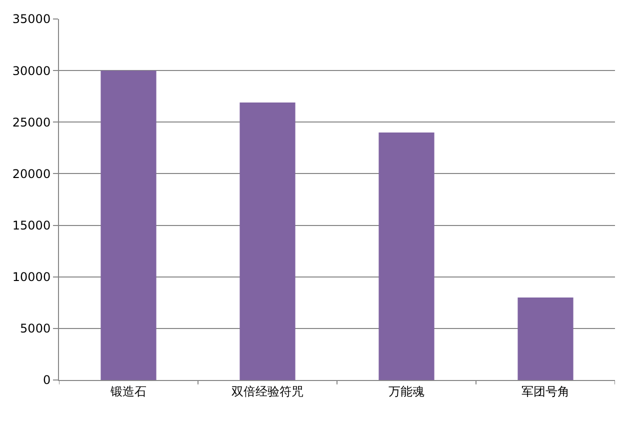 The image size is (627, 421). I want to click on y-tick-label: 35000, so click(31, 19).